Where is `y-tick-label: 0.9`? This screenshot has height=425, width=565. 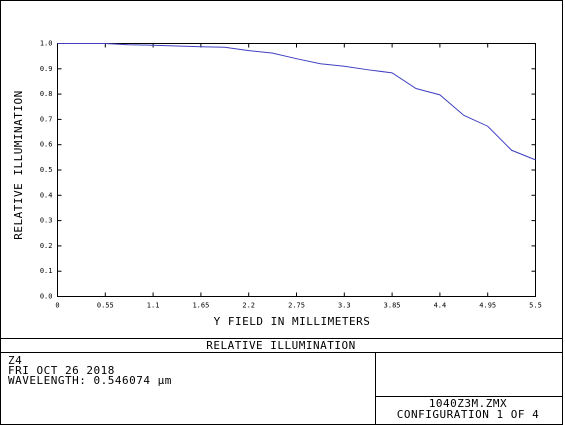 y-tick-label: 0.9 is located at coordinates (46, 69).